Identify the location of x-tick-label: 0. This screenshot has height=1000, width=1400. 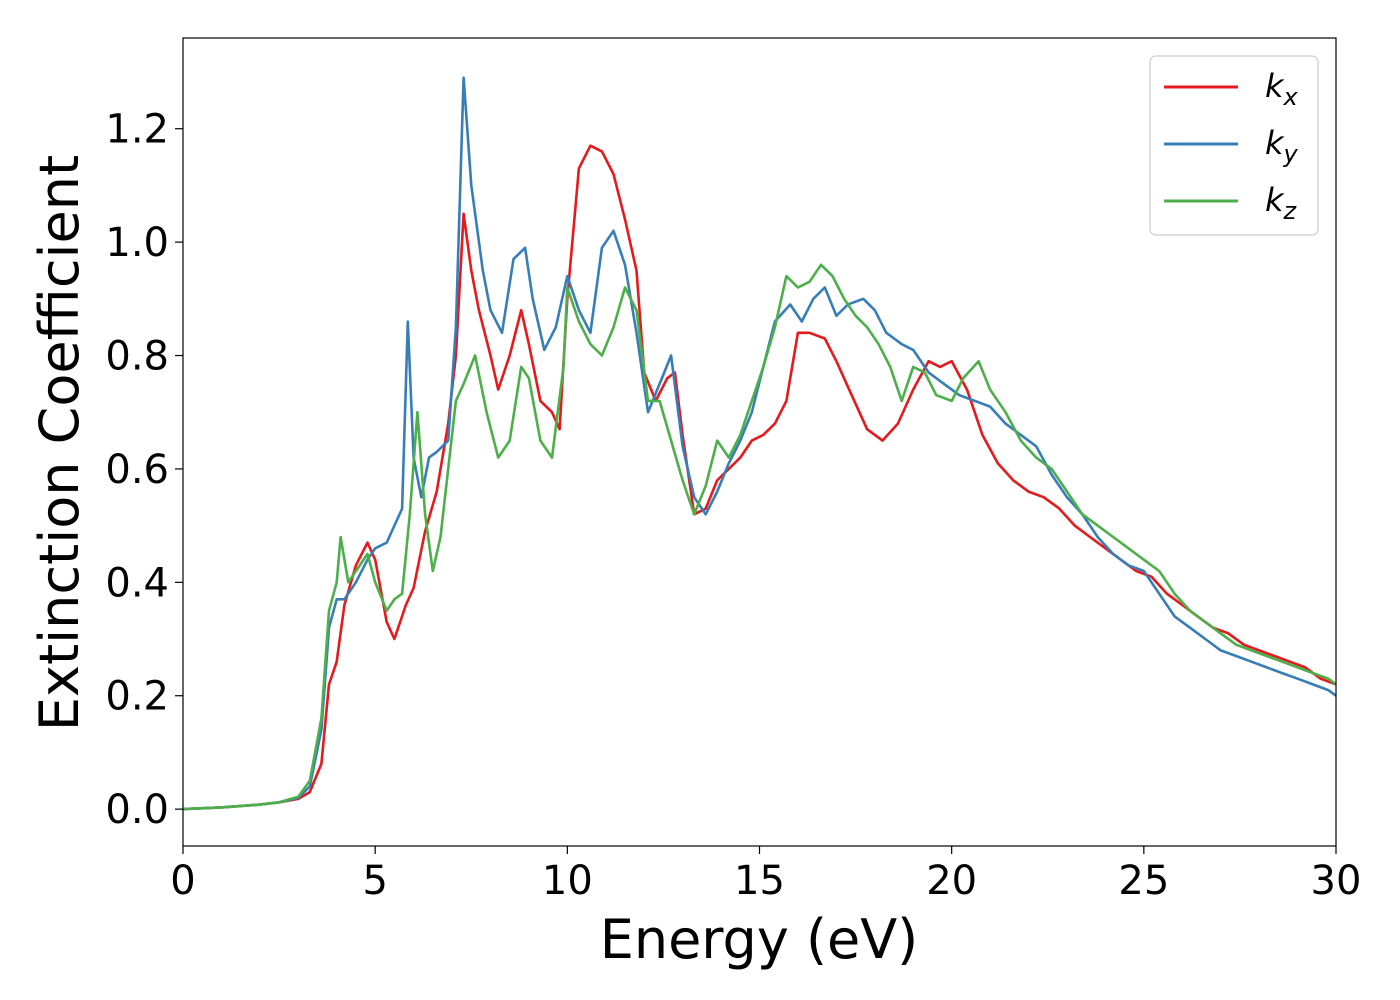
(182, 881).